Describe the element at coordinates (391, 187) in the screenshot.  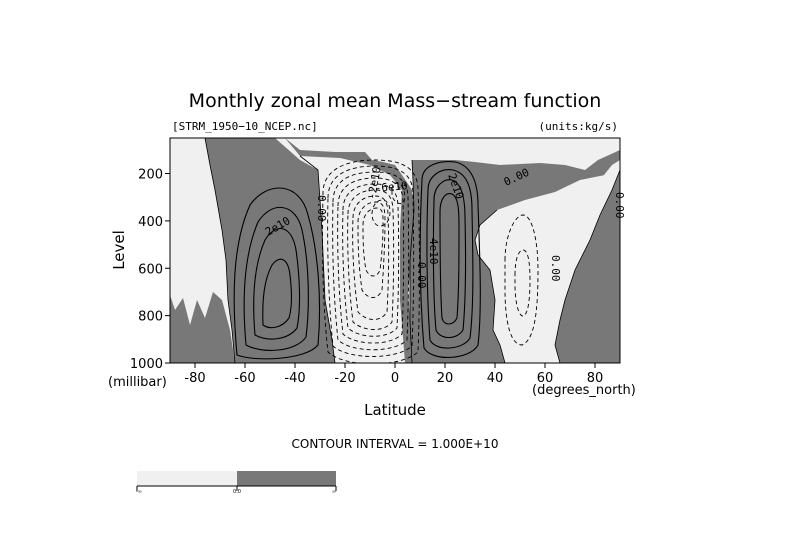
I see `contour-label: -6e10` at that location.